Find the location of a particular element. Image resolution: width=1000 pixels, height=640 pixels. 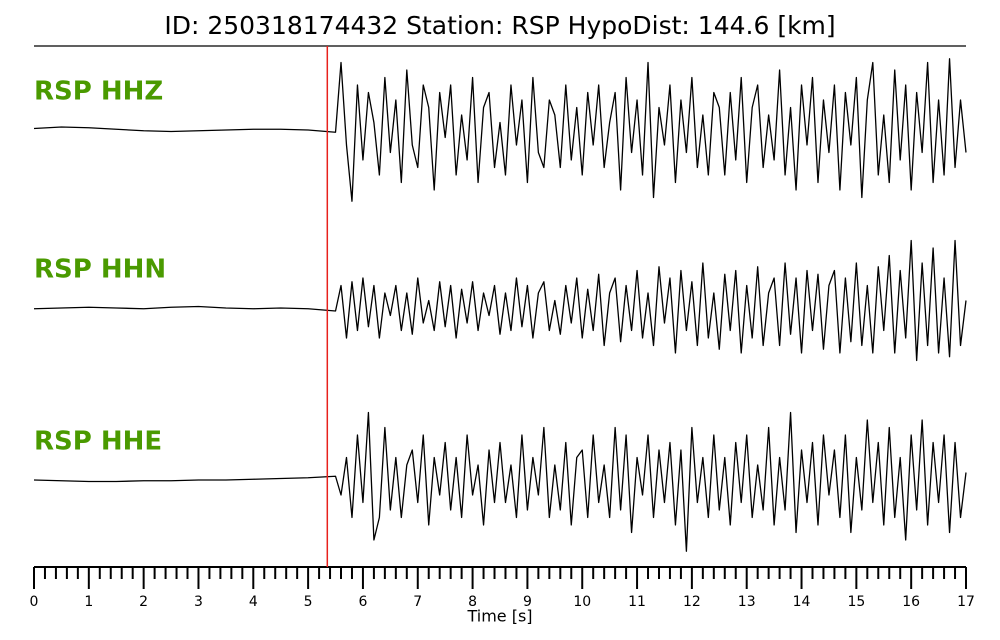

x-tick-label: 2 is located at coordinates (143, 602).